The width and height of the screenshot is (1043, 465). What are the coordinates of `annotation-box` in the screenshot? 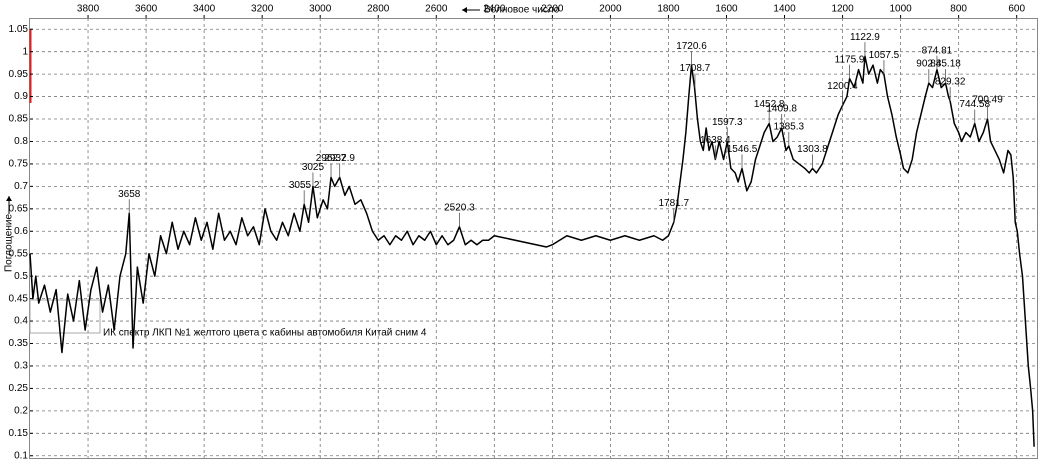 It's located at (65, 316).